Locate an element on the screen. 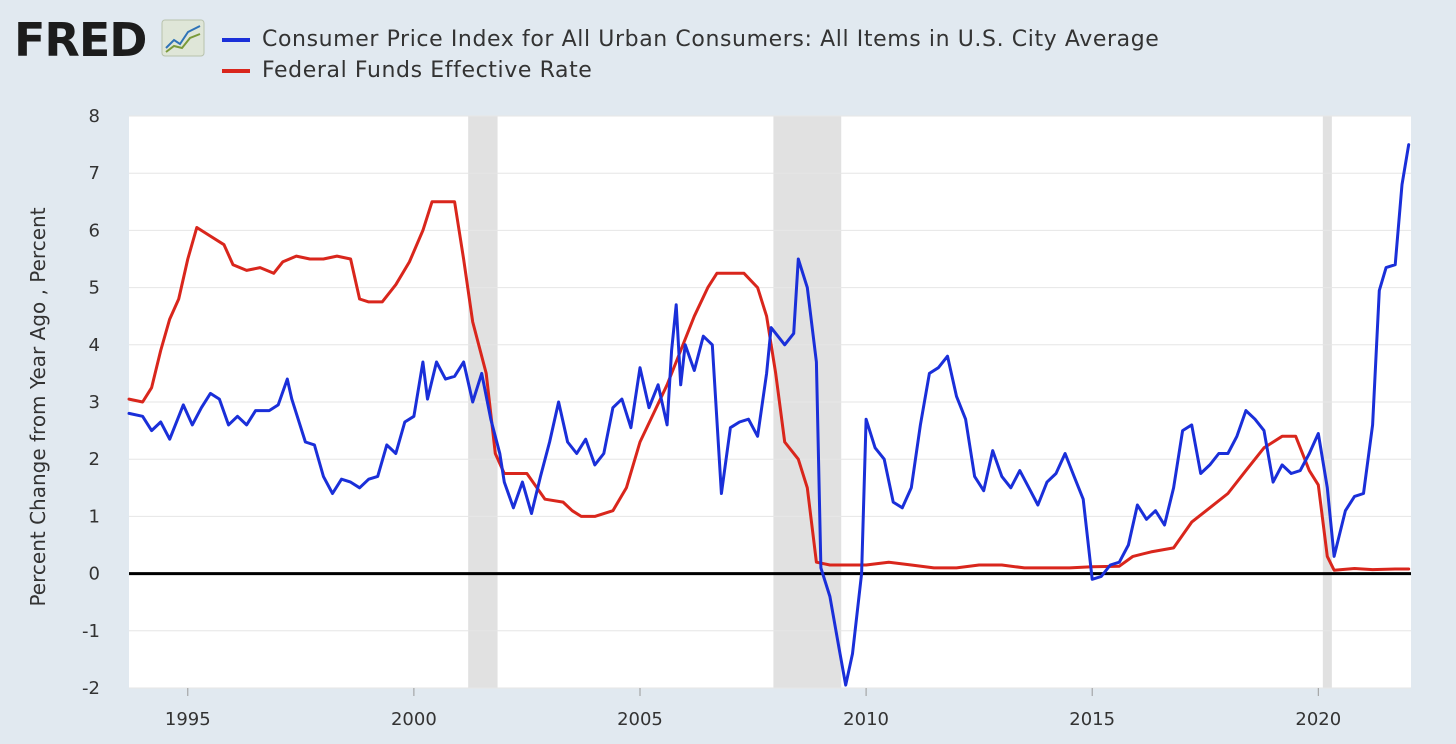  x-tick-label: 2015 is located at coordinates (1092, 719).